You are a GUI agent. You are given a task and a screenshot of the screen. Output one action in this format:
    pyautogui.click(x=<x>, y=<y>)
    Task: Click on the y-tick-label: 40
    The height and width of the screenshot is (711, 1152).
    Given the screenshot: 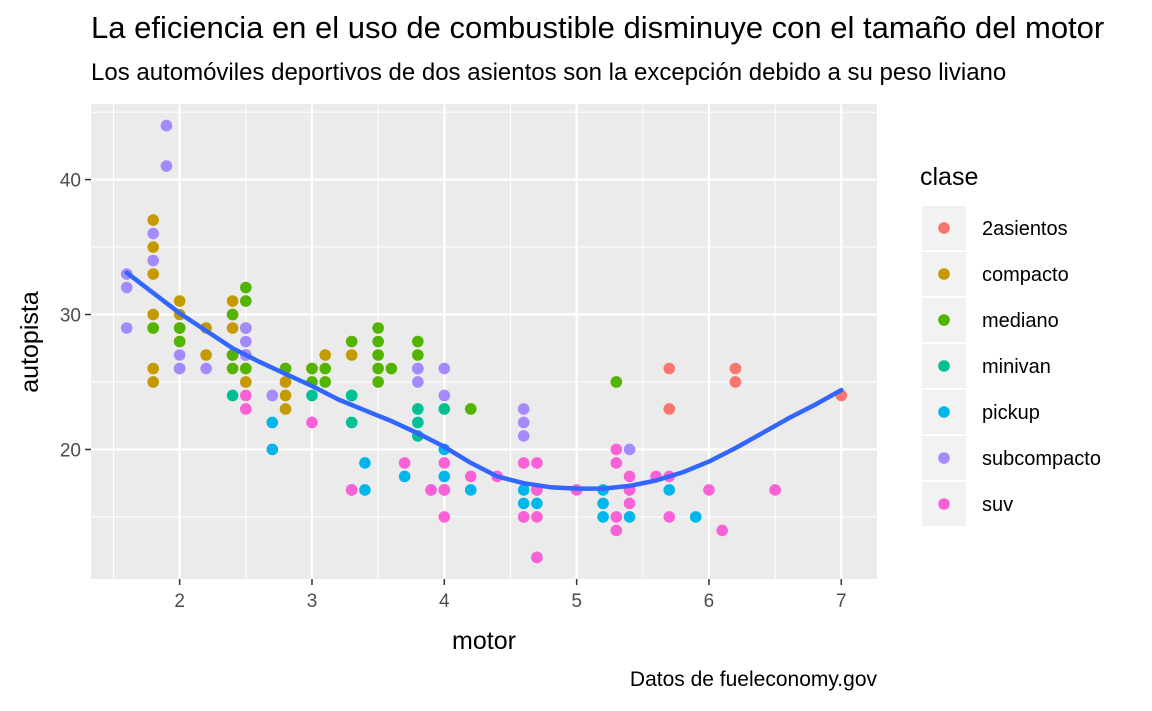 What is the action you would take?
    pyautogui.click(x=70, y=181)
    